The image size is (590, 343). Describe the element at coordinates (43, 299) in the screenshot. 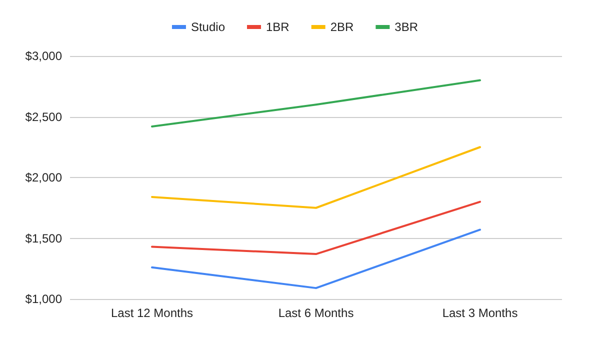

I see `y-tick-label: $1,000` at that location.